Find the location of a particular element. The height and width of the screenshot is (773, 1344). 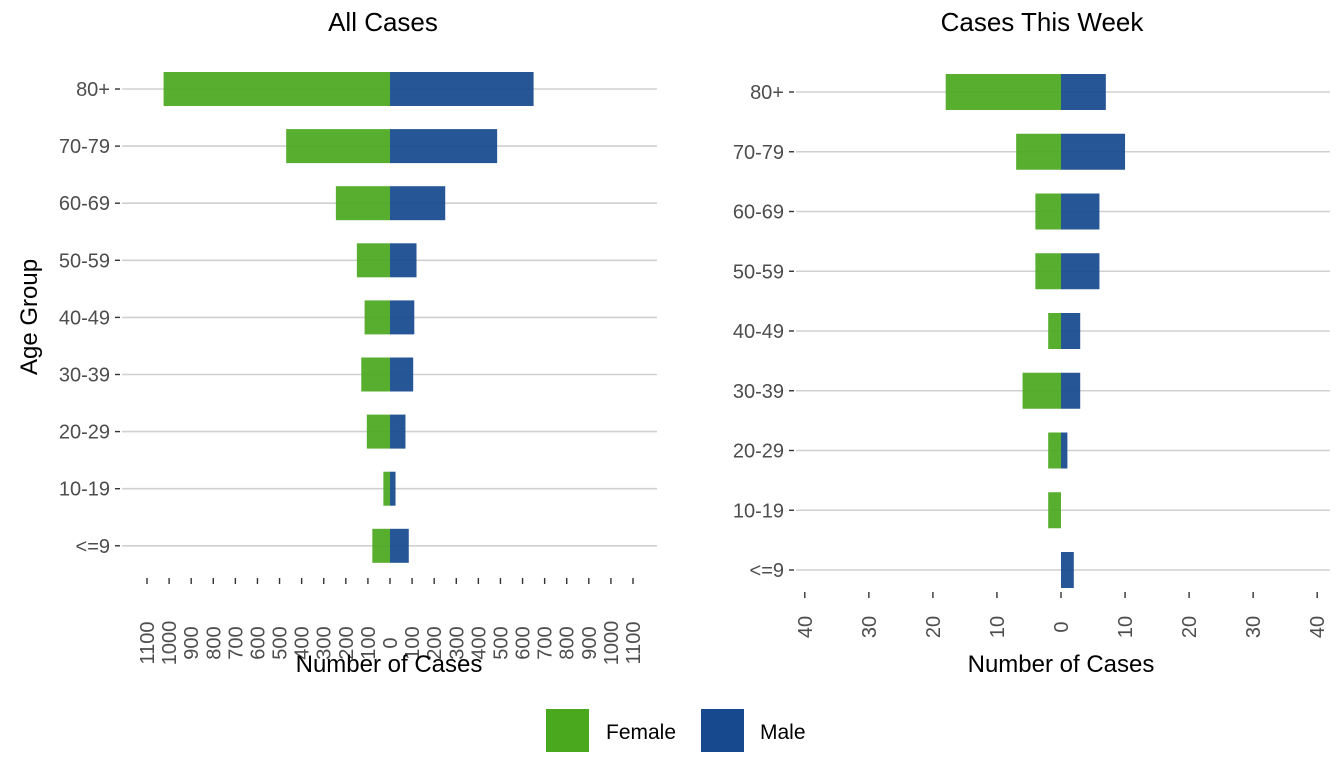

legend-swatch-female is located at coordinates (567, 730).